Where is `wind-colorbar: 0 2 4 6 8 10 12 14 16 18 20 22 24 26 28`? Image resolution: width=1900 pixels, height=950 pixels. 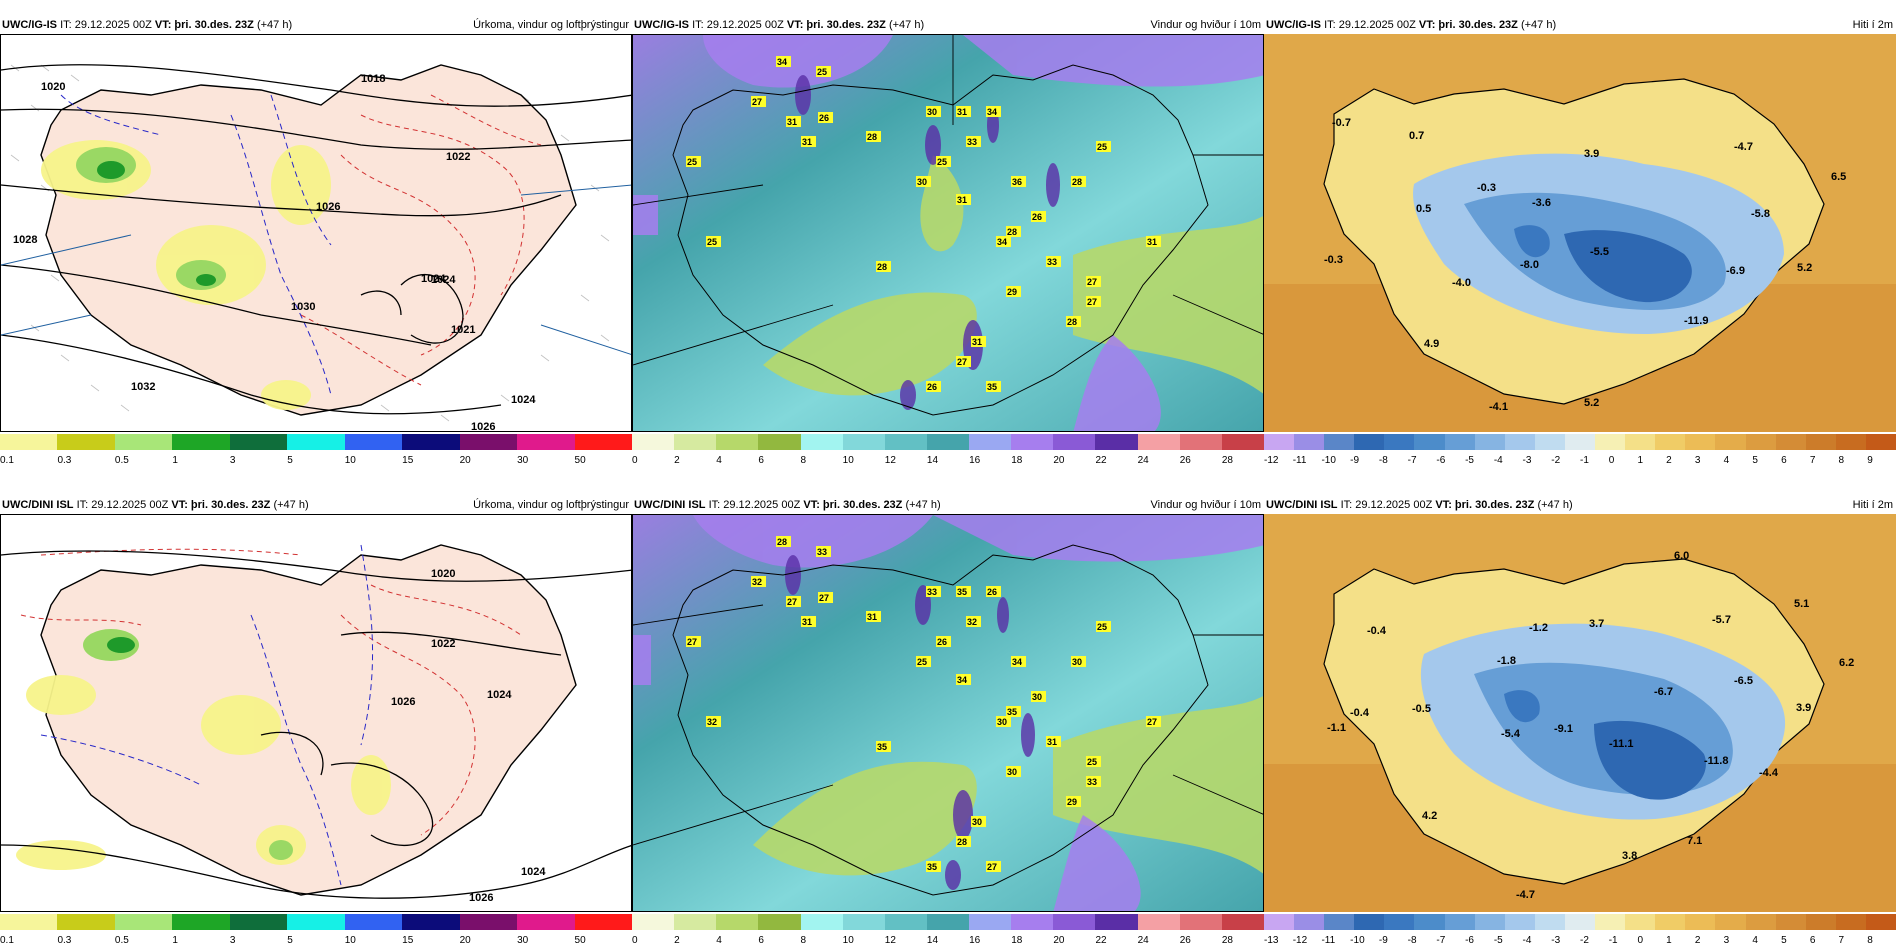
wind-colorbar: 0 2 4 6 8 10 12 14 16 18 20 22 24 26 28 is located at coordinates (948, 451).